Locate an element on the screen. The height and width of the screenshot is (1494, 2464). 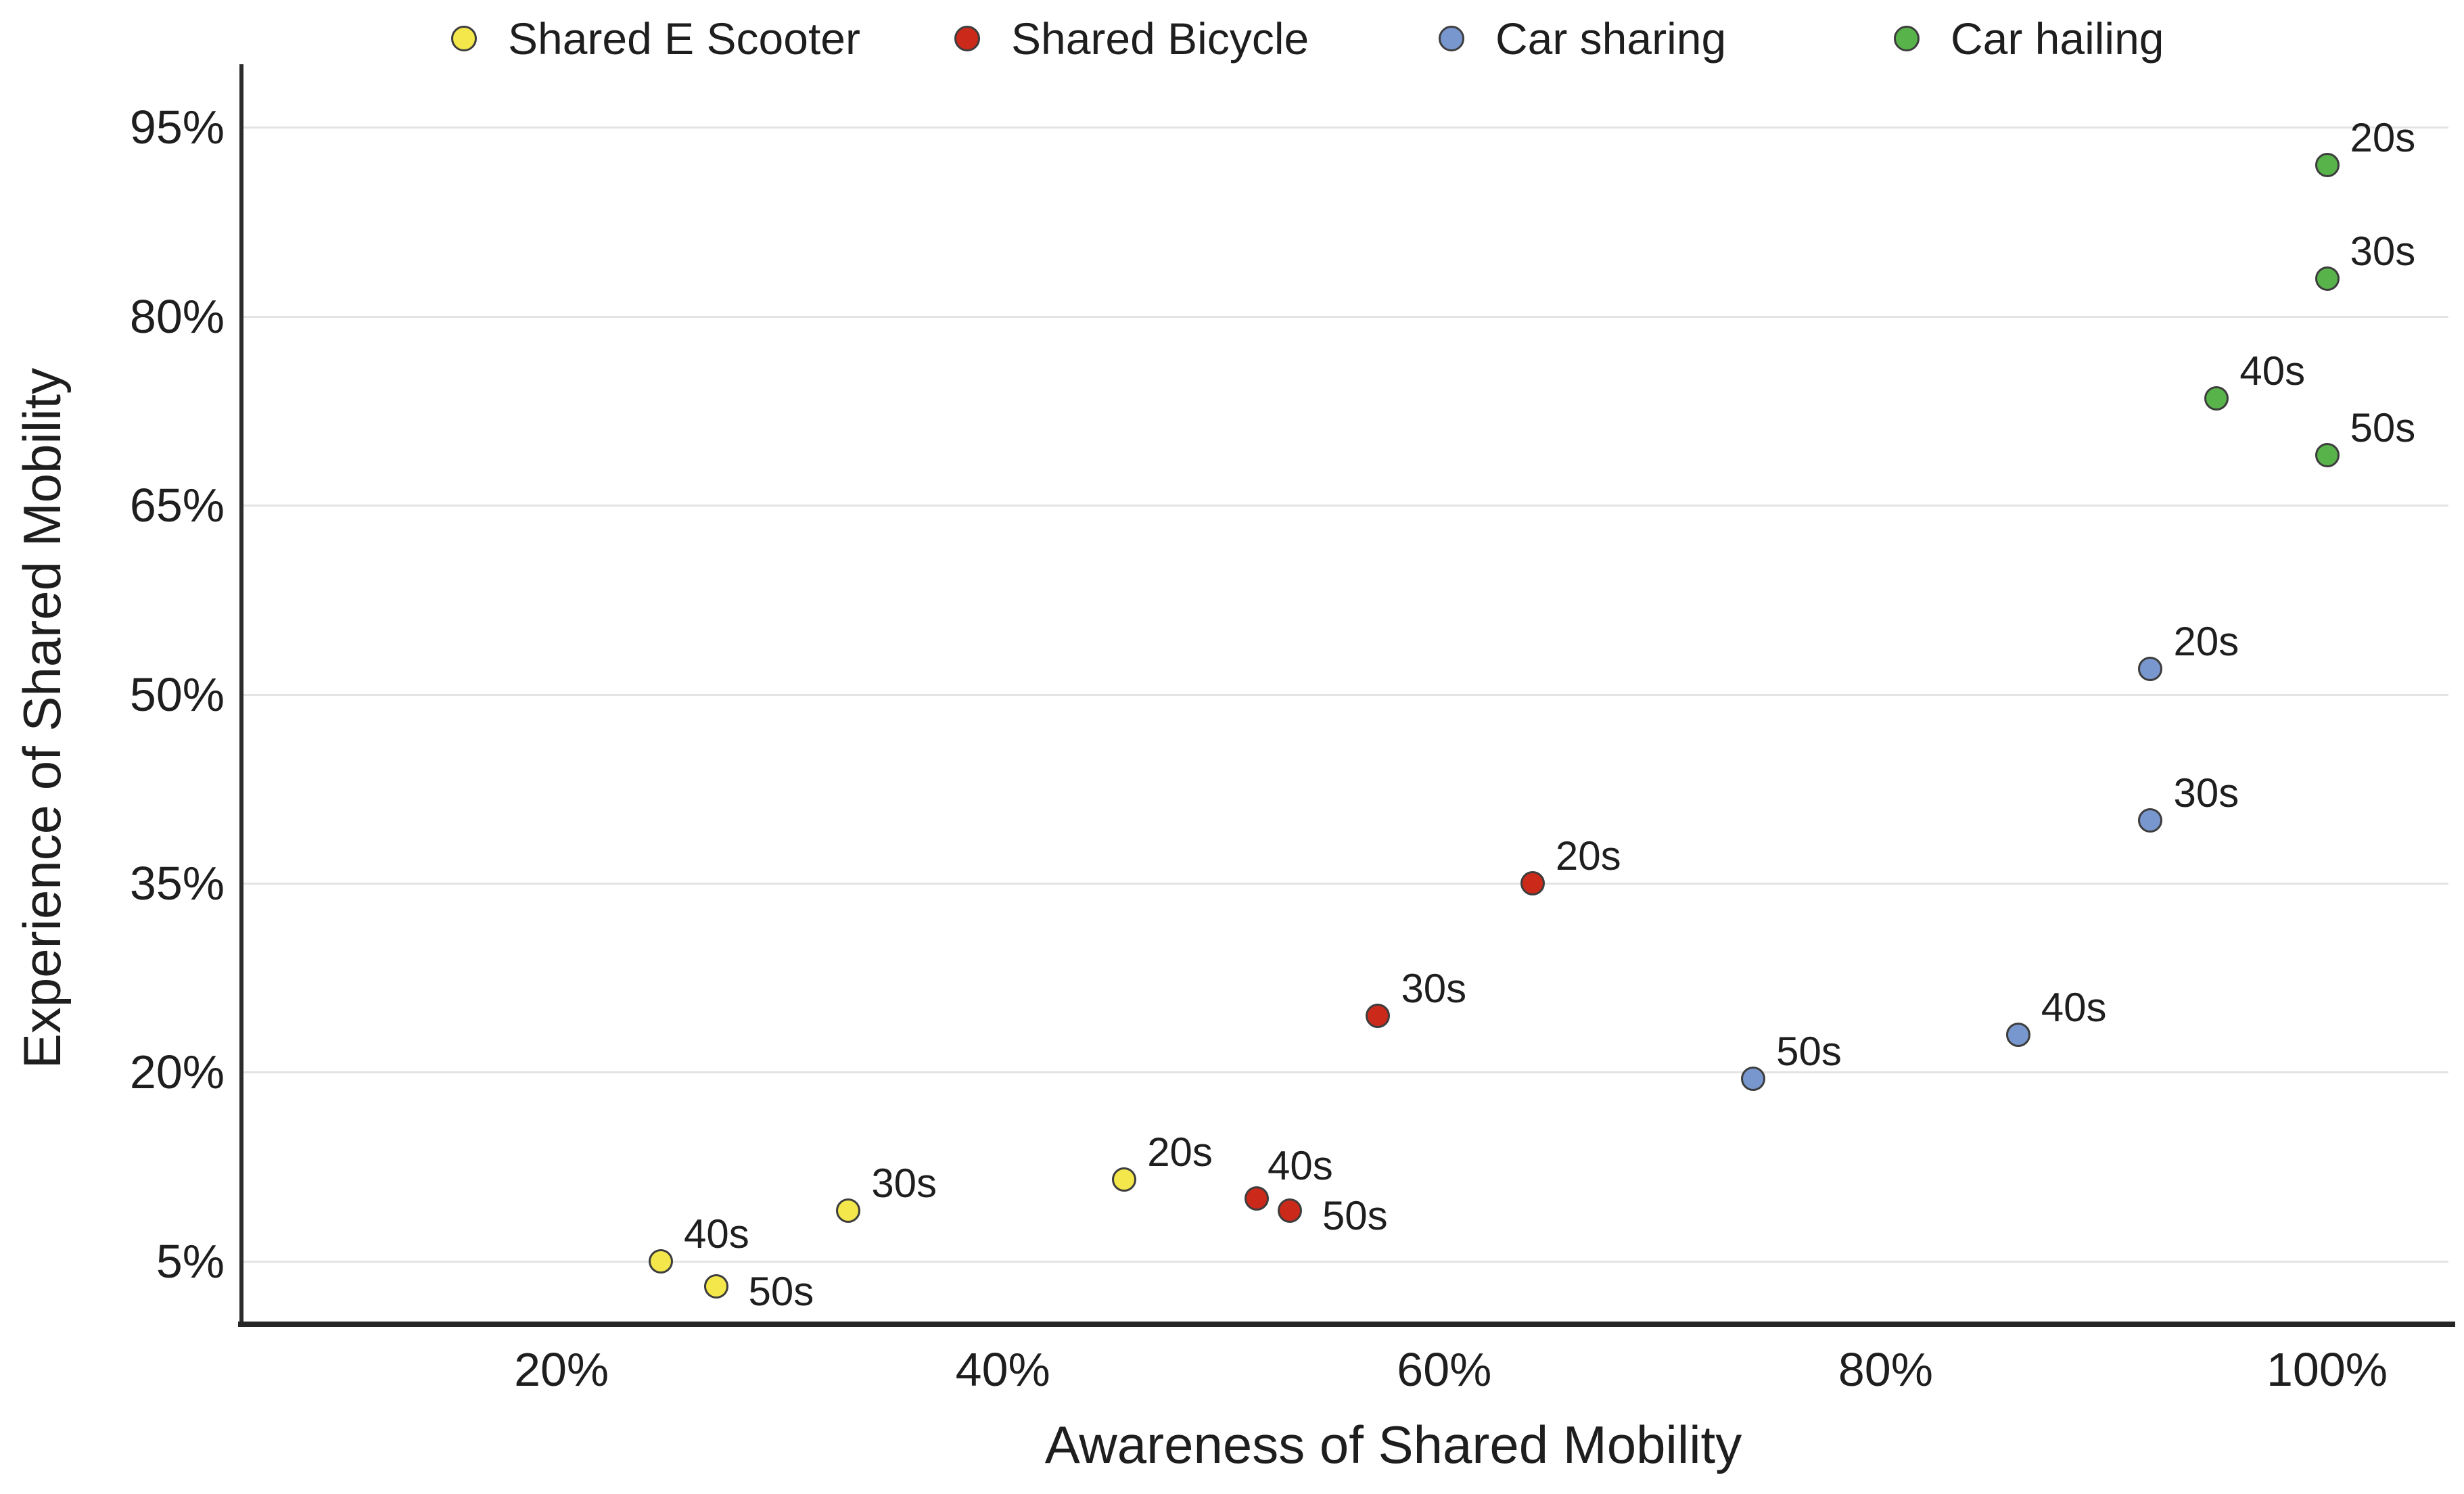
legend-item-shared-bicycle: Shared Bicycle is located at coordinates (1131, 38).